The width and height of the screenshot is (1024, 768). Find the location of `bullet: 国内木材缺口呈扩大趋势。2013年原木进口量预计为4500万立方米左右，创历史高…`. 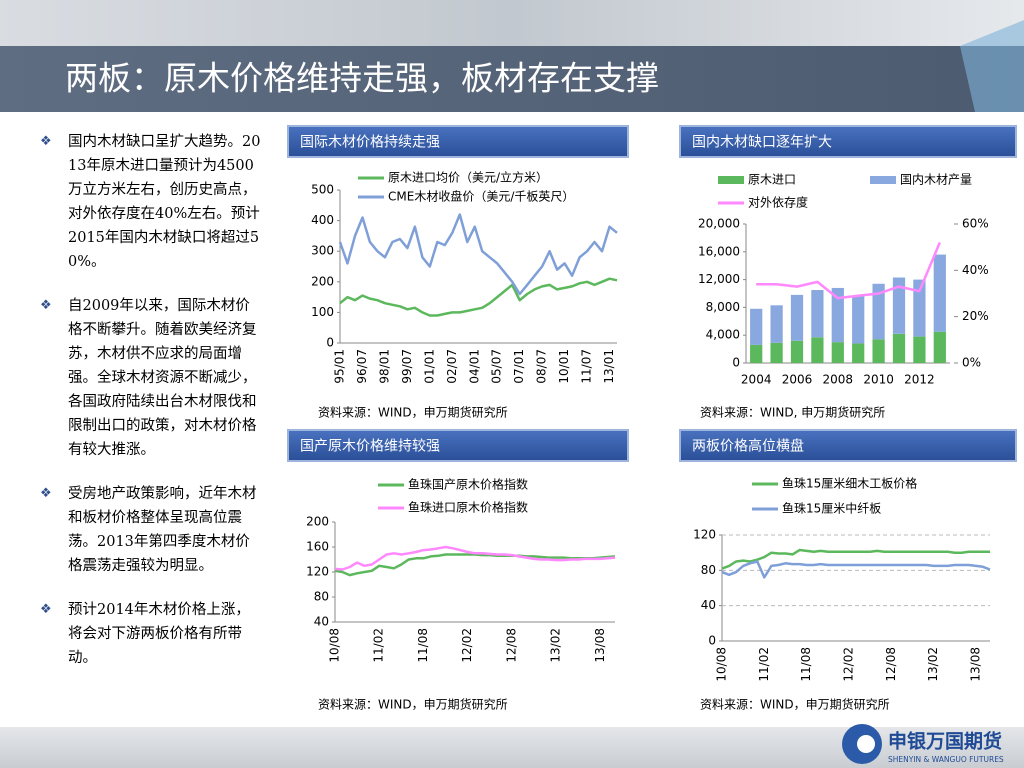

bullet: 国内木材缺口呈扩大趋势。2013年原木进口量预计为4500万立方米左右，创历史高… is located at coordinates (151, 202).